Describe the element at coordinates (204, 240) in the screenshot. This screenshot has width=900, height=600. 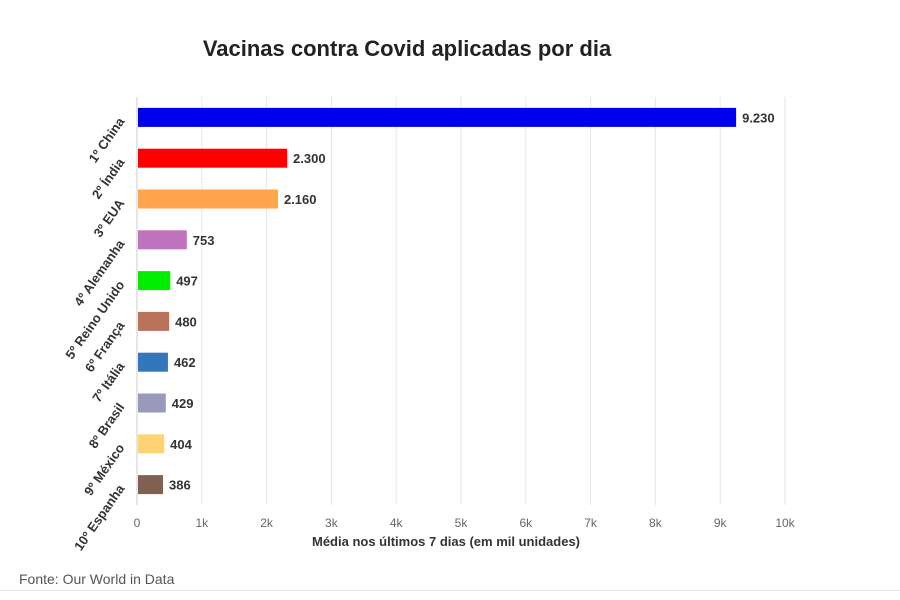
I see `value-label: 753` at that location.